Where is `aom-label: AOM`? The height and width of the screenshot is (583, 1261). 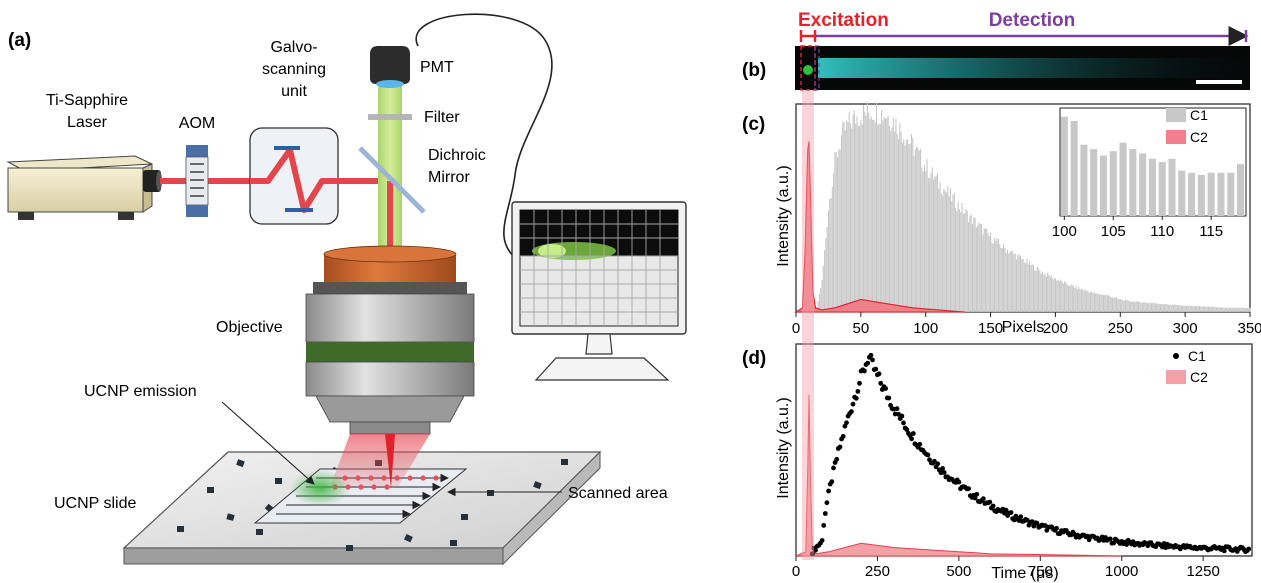 aom-label: AOM is located at coordinates (197, 123).